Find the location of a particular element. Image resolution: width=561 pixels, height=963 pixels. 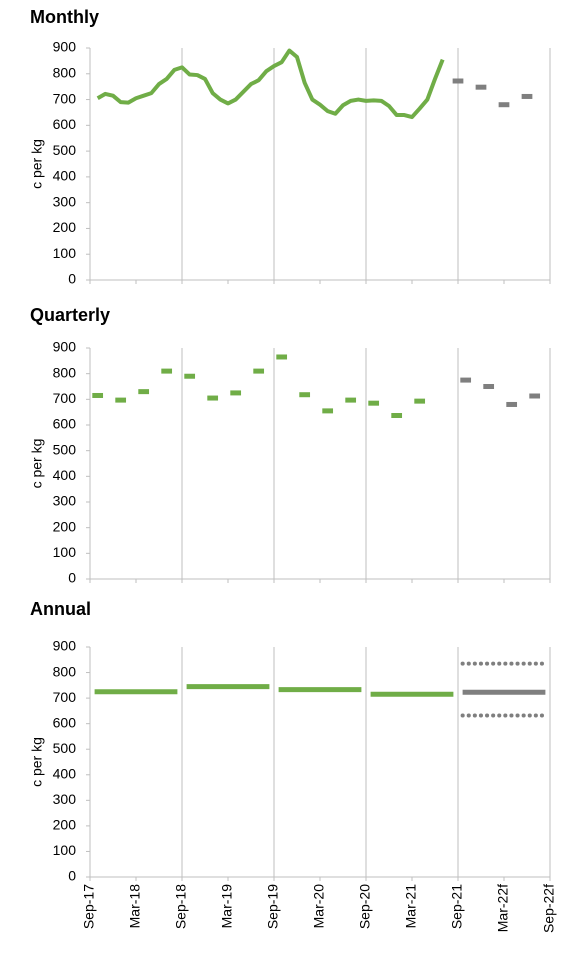

x-tick-label: Sep-21 is located at coordinates (457, 906).